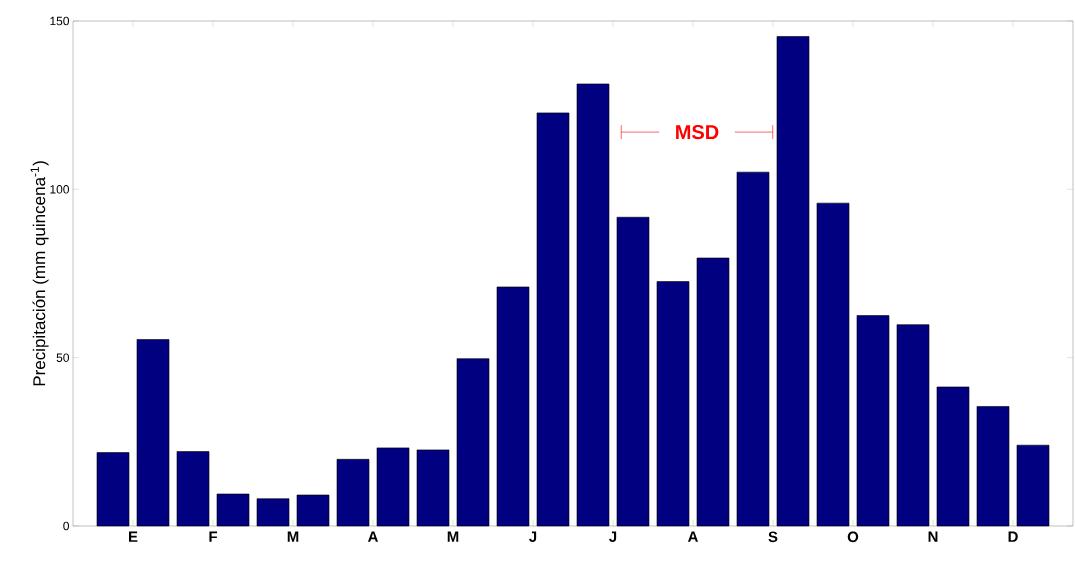  I want to click on y-axis-title: Precipitación (mm quincena$^{-1}$), so click(39, 273).